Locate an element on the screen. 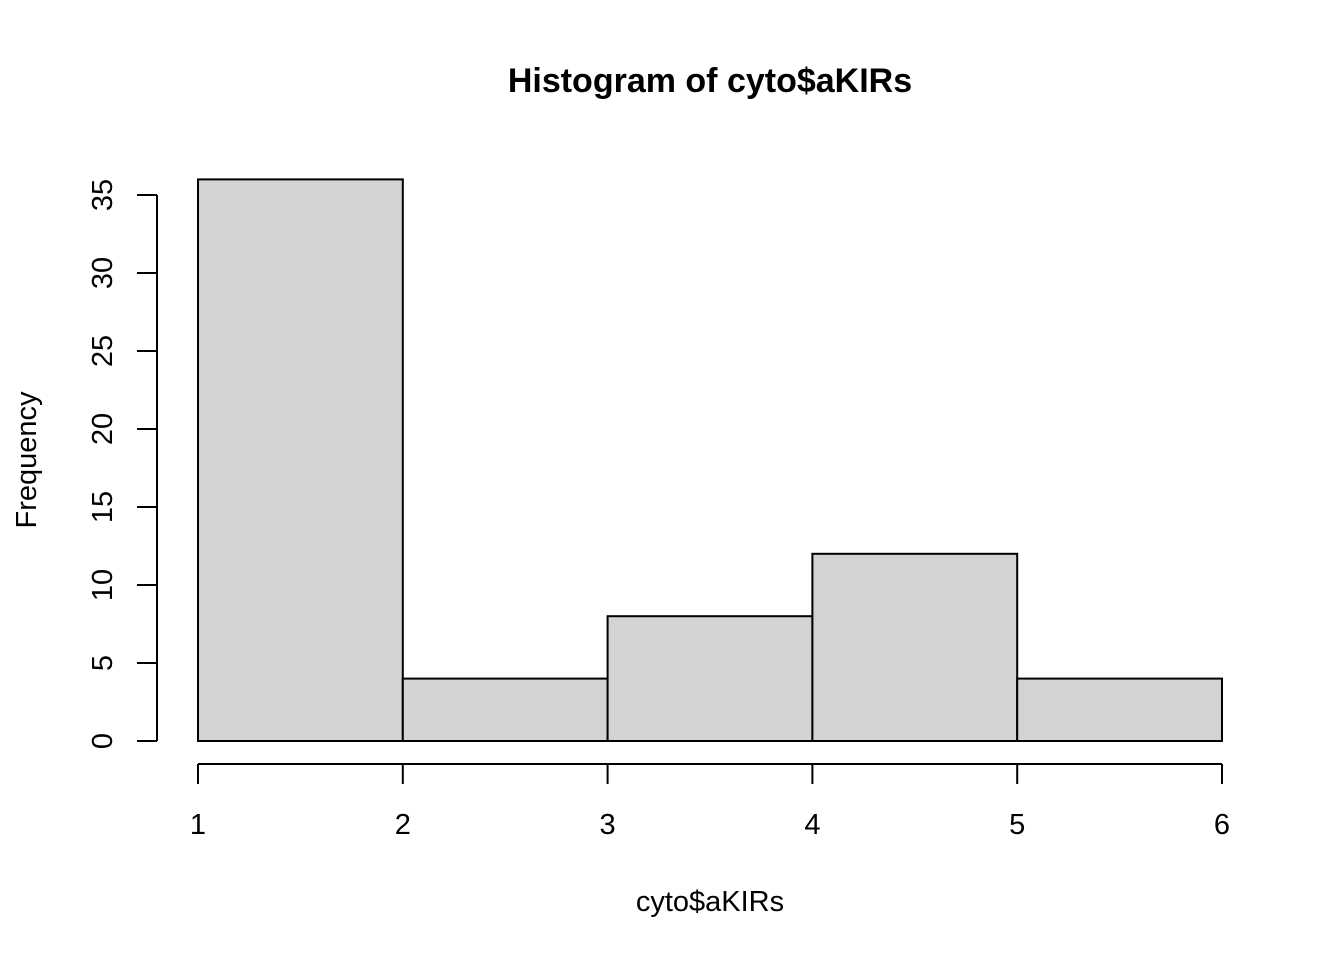 This screenshot has height=960, width=1344. x-tick-label-4: 4 is located at coordinates (812, 825).